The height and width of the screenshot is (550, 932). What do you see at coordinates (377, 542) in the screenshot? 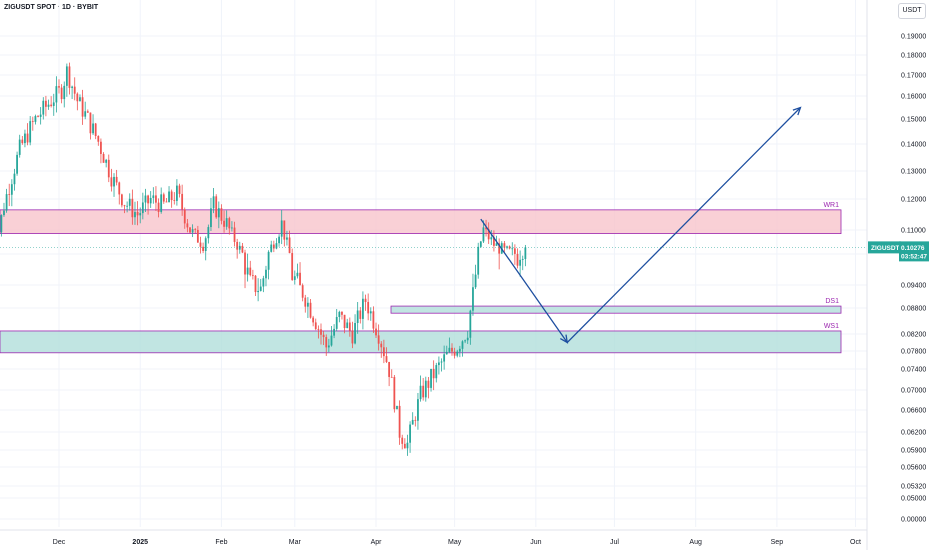
I see `x-tick-label: Apr` at bounding box center [377, 542].